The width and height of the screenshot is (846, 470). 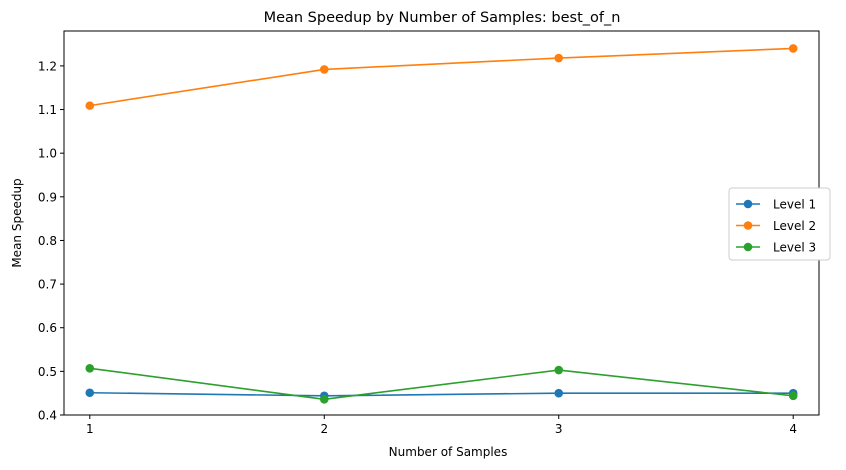 I want to click on x-tick-label: 3, so click(x=559, y=429).